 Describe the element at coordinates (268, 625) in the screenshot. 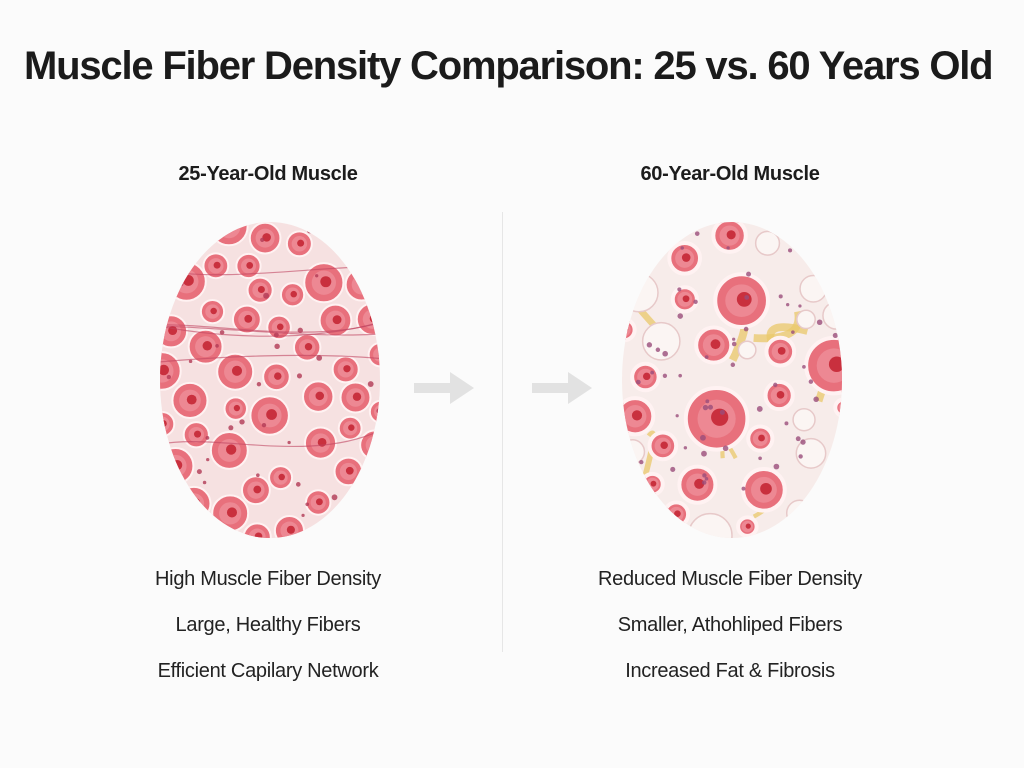

I see `young-caption-fibers: Large, Healthy Fibers` at that location.